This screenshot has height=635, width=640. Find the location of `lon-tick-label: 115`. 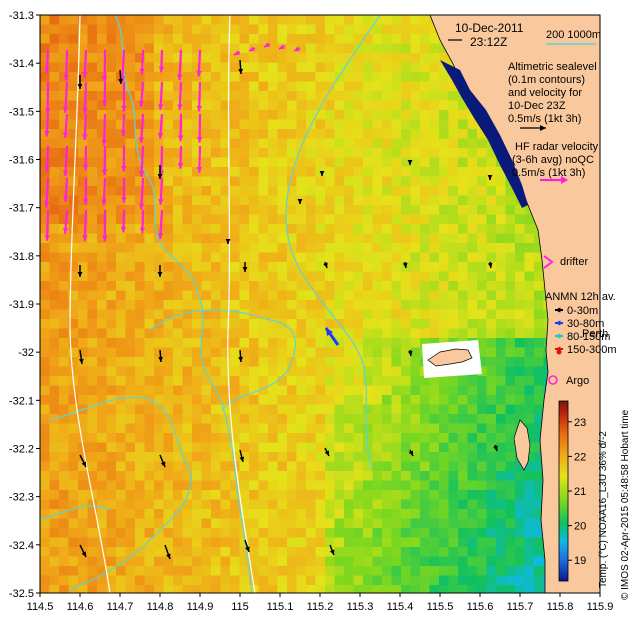

lon-tick-label: 115 is located at coordinates (240, 607).